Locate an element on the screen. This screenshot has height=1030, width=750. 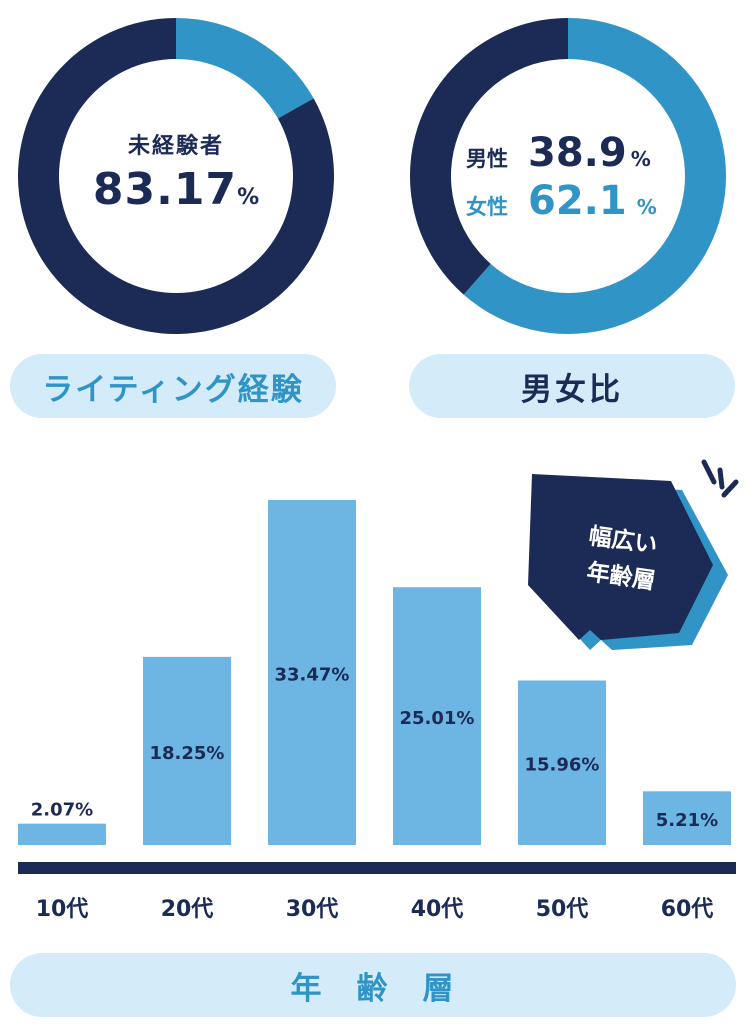
female-unit: % is located at coordinates (646, 207).